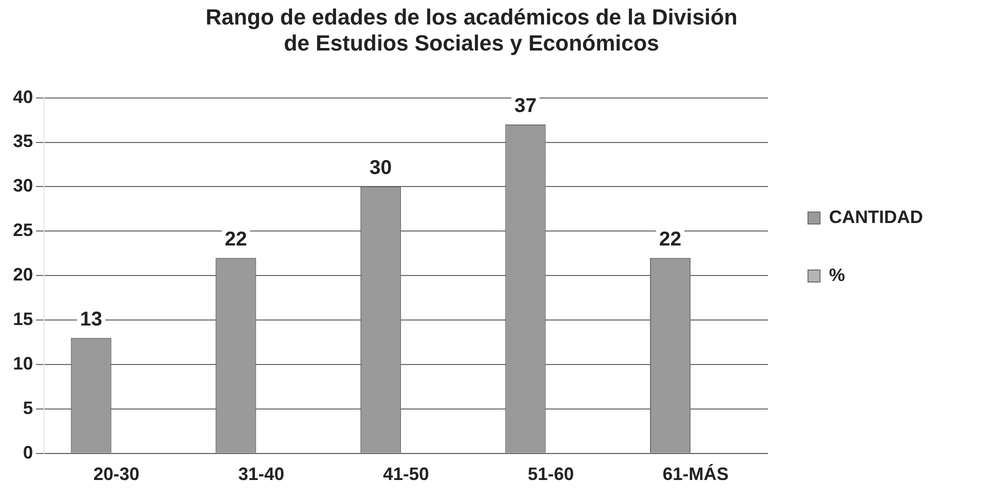  Describe the element at coordinates (695, 474) in the screenshot. I see `x-tick-label: 61-MÁS` at that location.